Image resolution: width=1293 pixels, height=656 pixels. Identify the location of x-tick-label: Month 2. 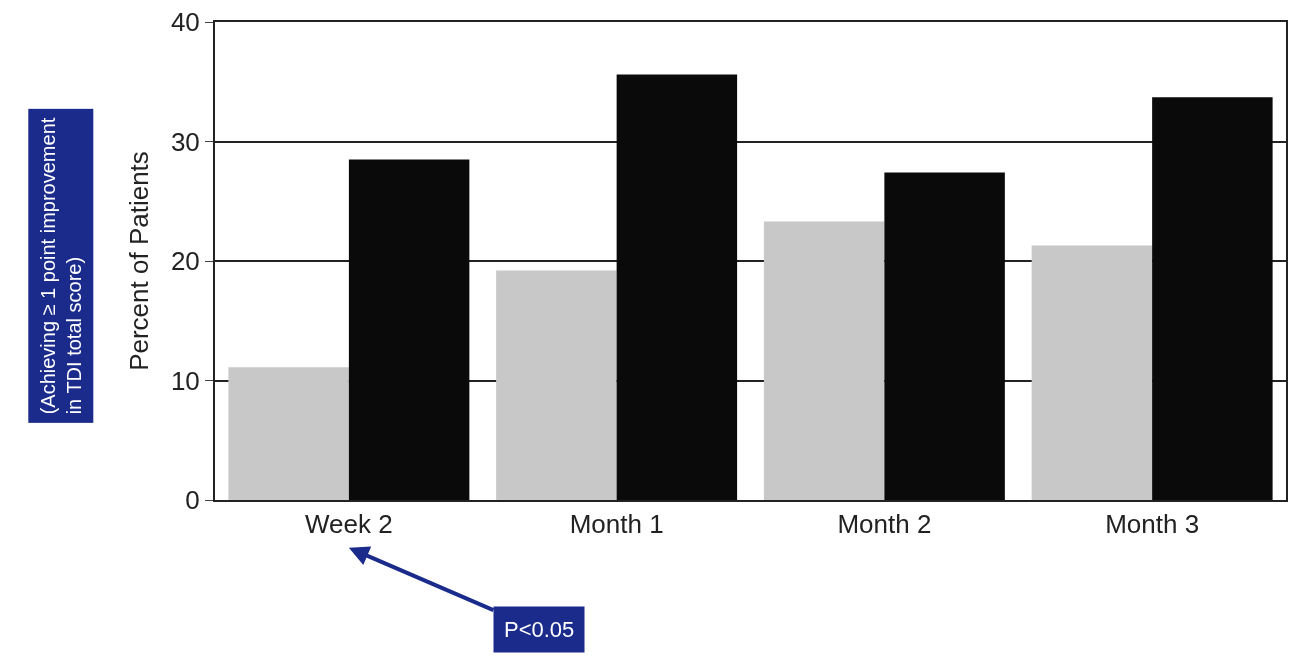
(884, 524).